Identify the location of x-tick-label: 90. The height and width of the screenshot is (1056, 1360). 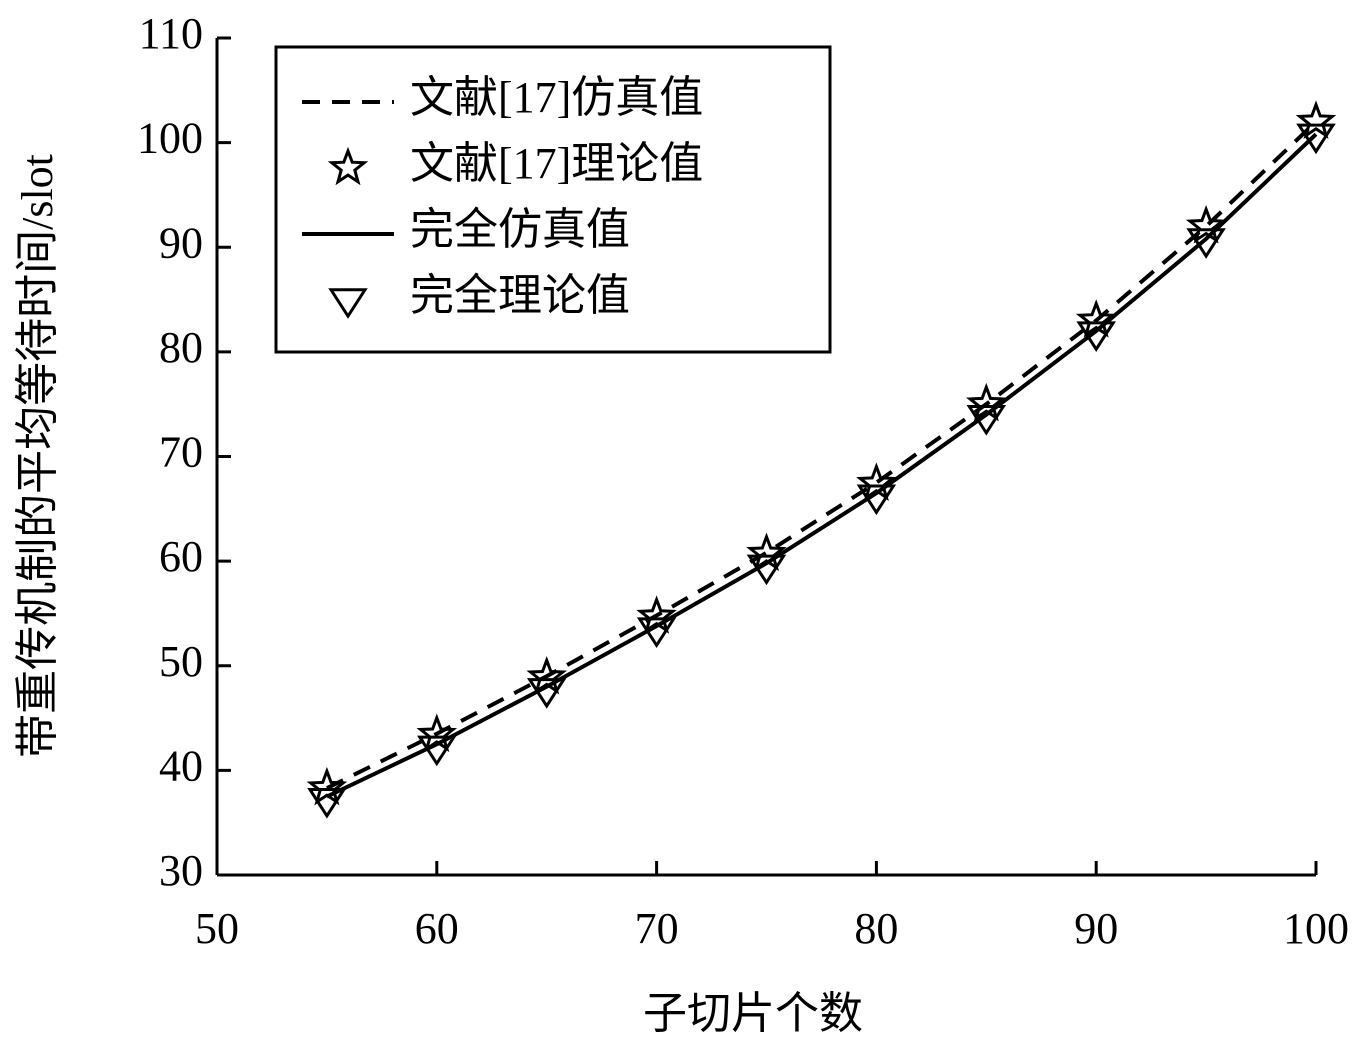
(1096, 928).